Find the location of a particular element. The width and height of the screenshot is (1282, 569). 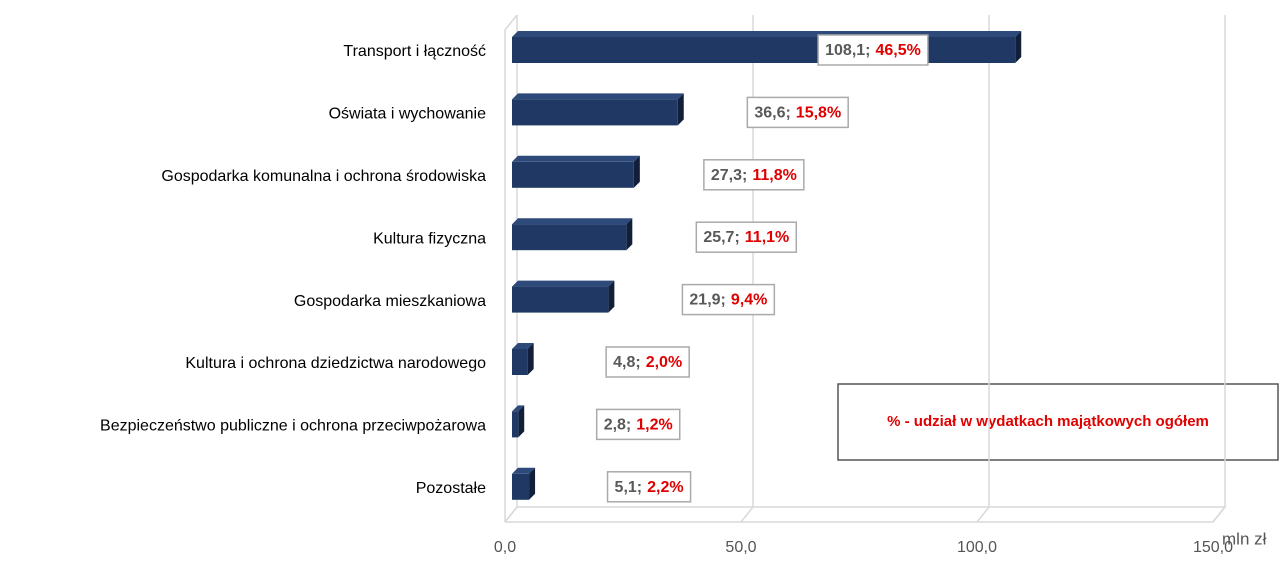

data-label: 2,8; 1,2% is located at coordinates (638, 424).